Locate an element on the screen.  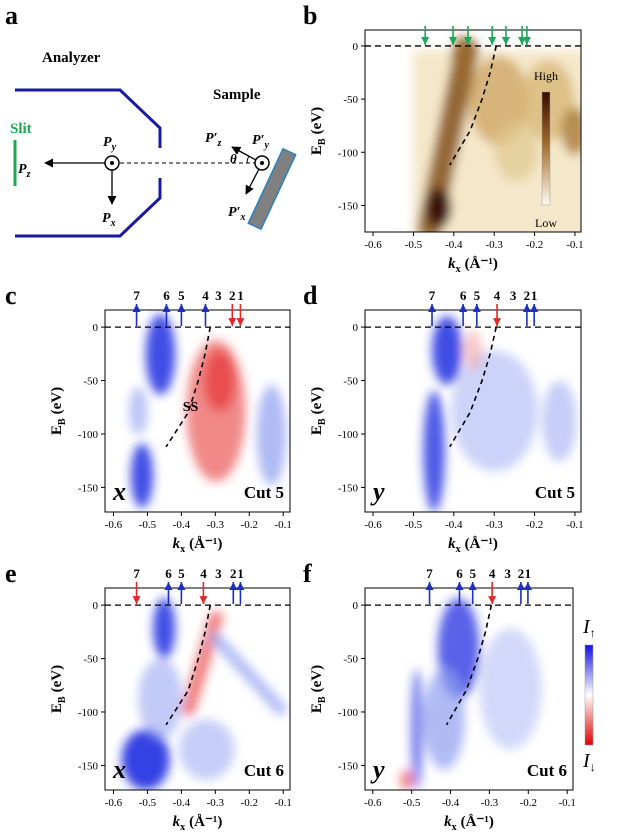
y-axis-label-unit: (eV) is located at coordinates (317, 120).